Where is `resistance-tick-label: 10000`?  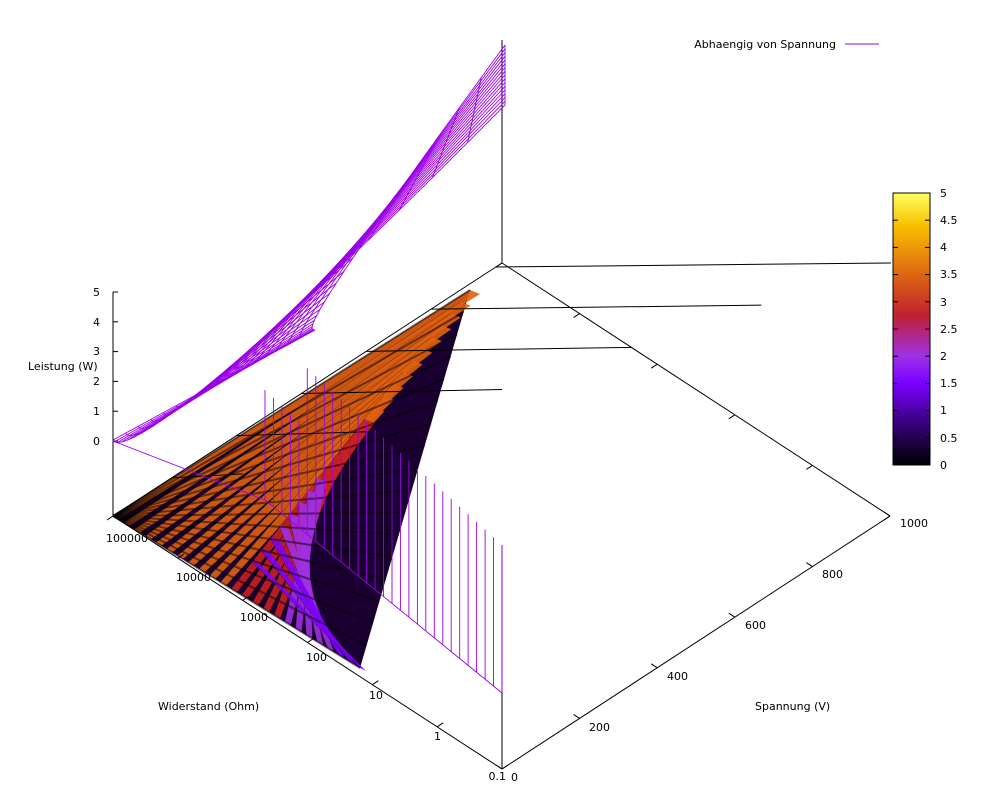
resistance-tick-label: 10000 is located at coordinates (193, 577).